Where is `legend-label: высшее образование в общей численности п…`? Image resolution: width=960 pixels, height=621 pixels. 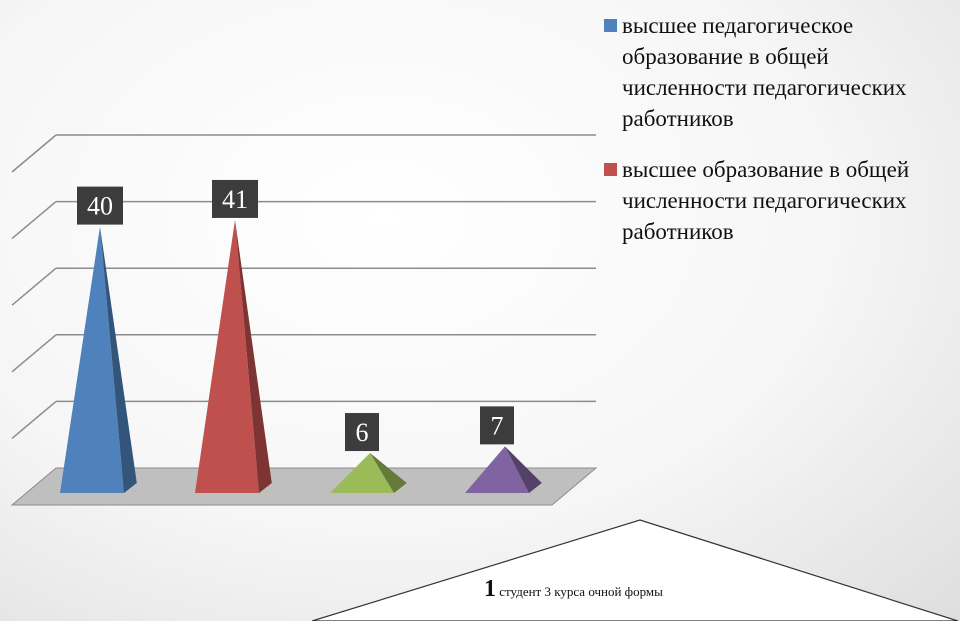 legend-label: высшее образование в общей численности п… is located at coordinates (766, 200).